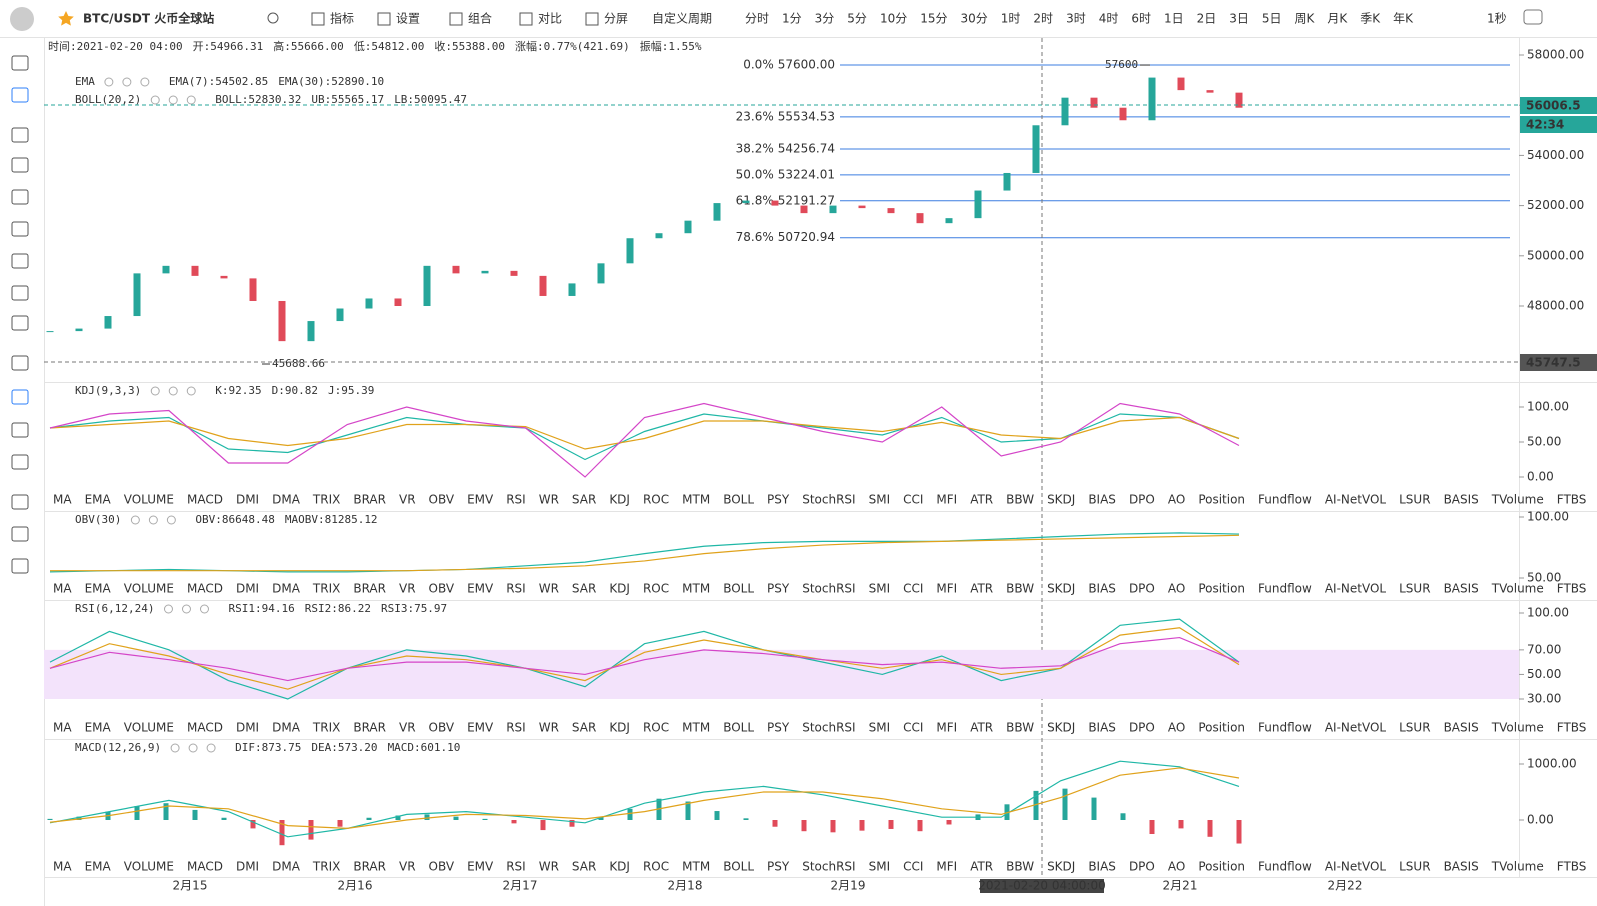 This screenshot has width=1597, height=906. I want to click on camera-icon, so click(1533, 17).